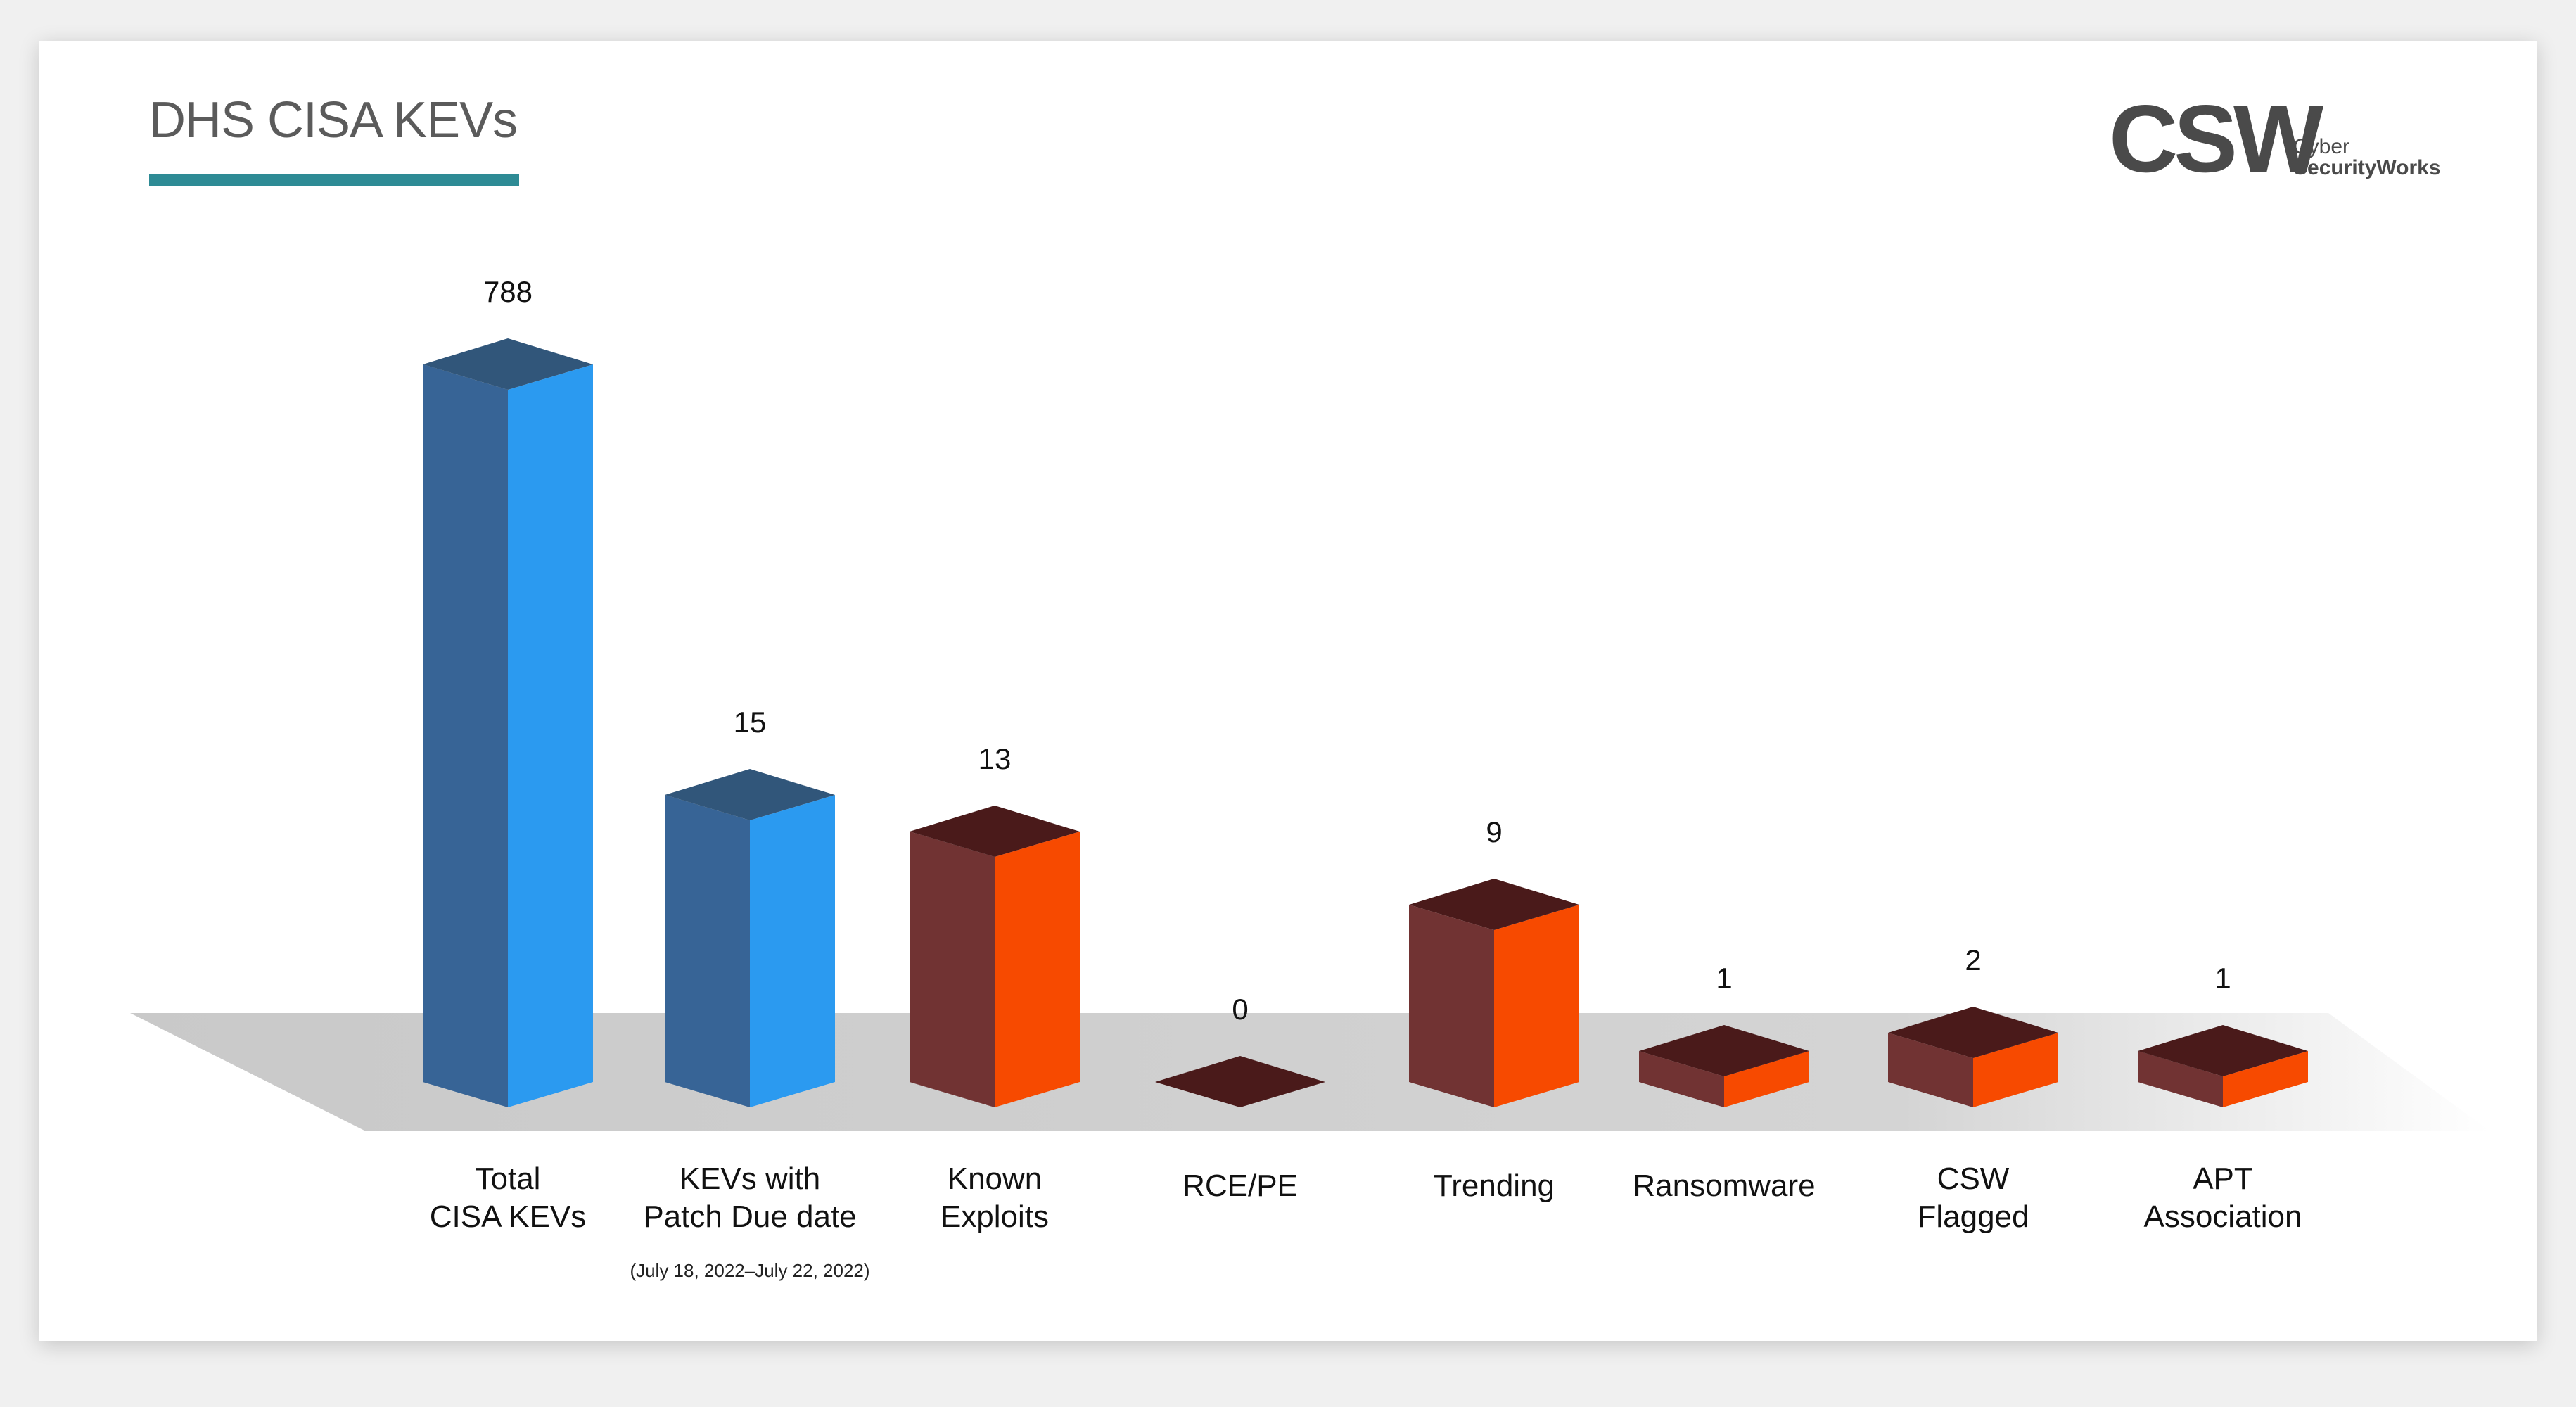 Image resolution: width=2576 pixels, height=1407 pixels. What do you see at coordinates (749, 1216) in the screenshot?
I see `category-label: Patch Due date` at bounding box center [749, 1216].